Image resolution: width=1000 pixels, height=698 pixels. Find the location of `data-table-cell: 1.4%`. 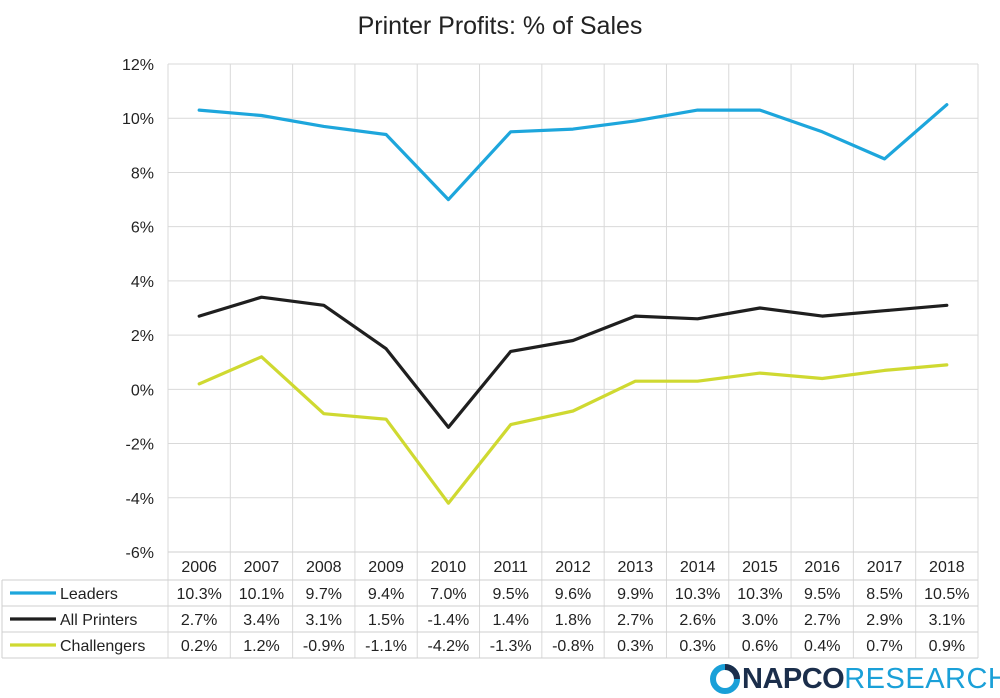

data-table-cell: 1.4% is located at coordinates (510, 620).